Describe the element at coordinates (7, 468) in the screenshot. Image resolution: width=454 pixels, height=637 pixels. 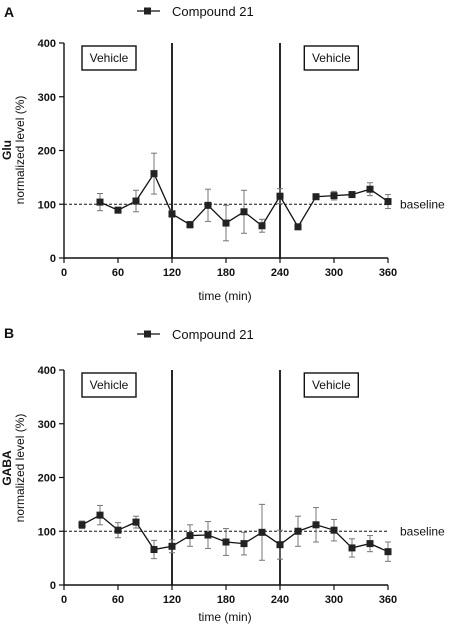
I see `analyte-label: GABA` at that location.